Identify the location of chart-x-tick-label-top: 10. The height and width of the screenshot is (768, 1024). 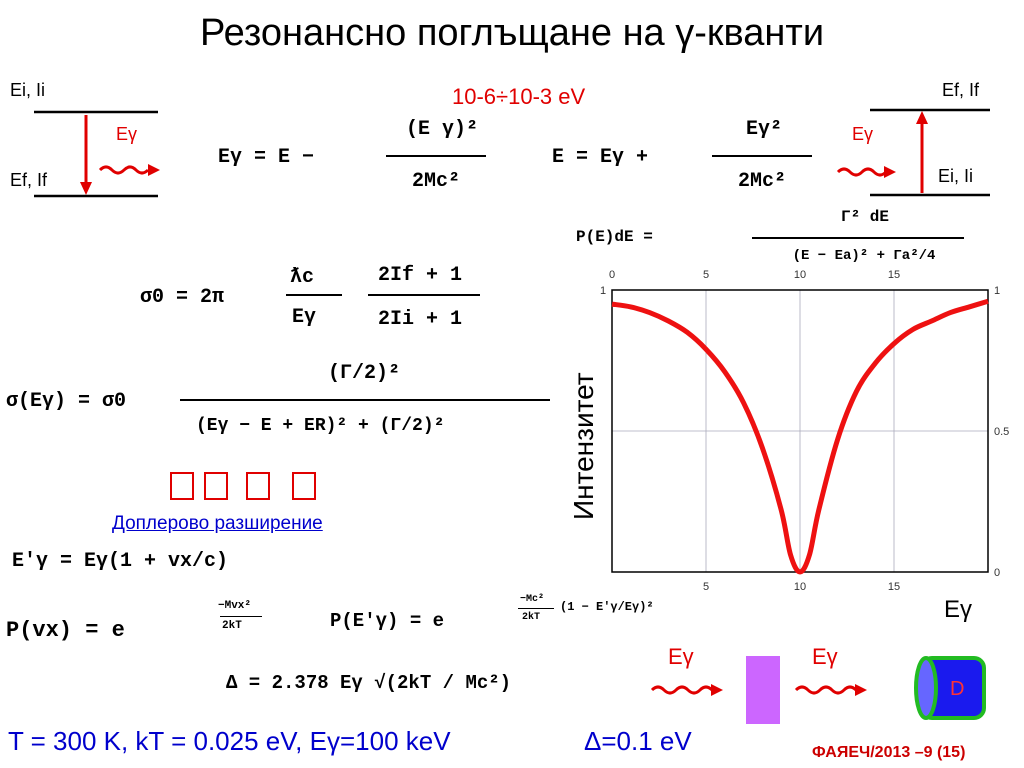
(800, 275).